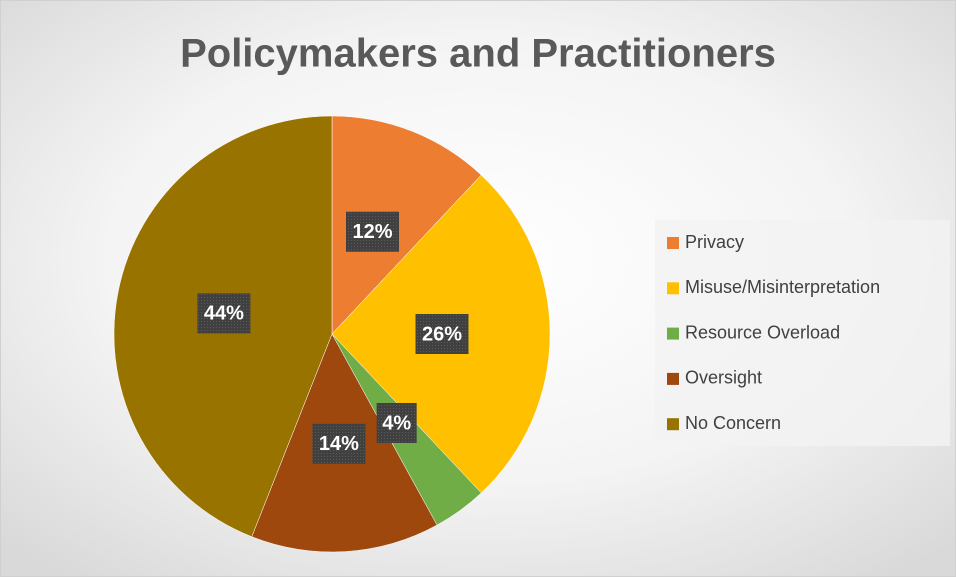 Image resolution: width=956 pixels, height=577 pixels. Describe the element at coordinates (782, 287) in the screenshot. I see `legend-label: Misuse/Misinterpretation` at that location.